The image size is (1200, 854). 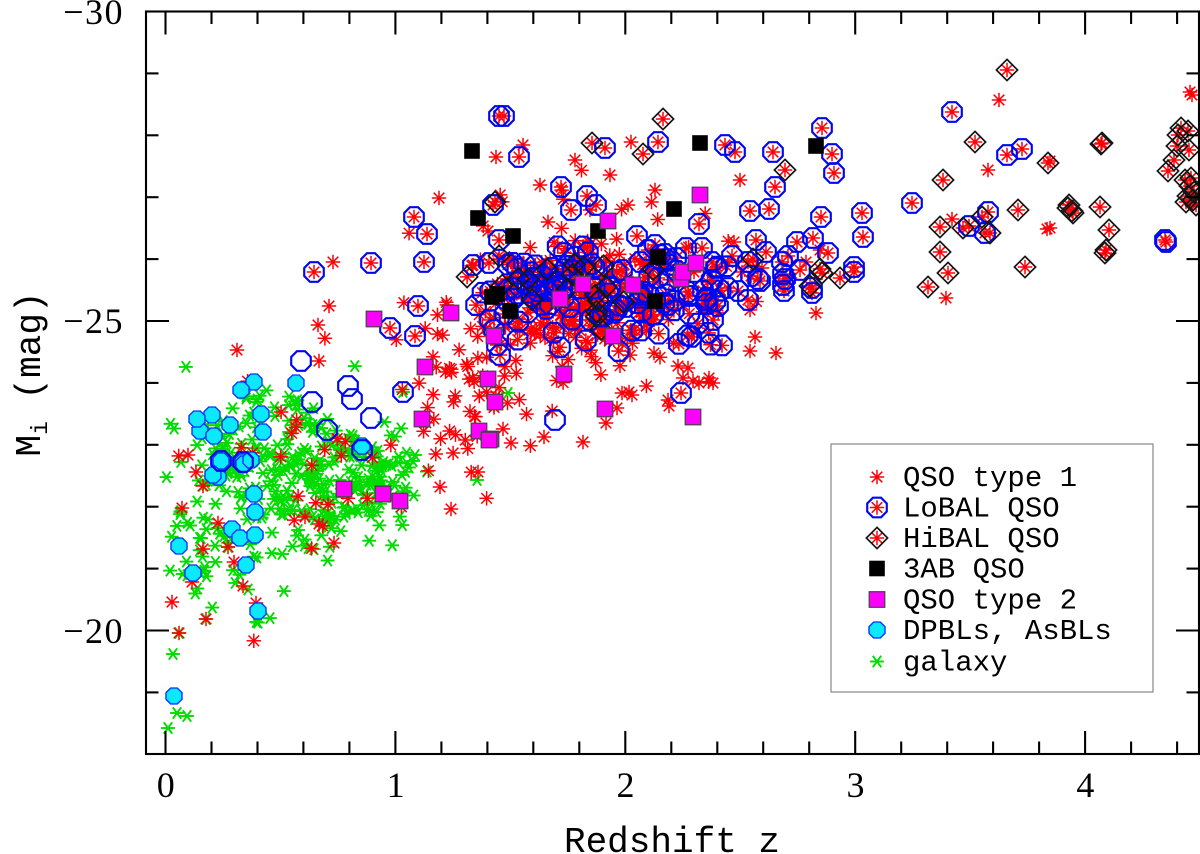 What do you see at coordinates (167, 785) in the screenshot?
I see `svg-text: 0` at bounding box center [167, 785].